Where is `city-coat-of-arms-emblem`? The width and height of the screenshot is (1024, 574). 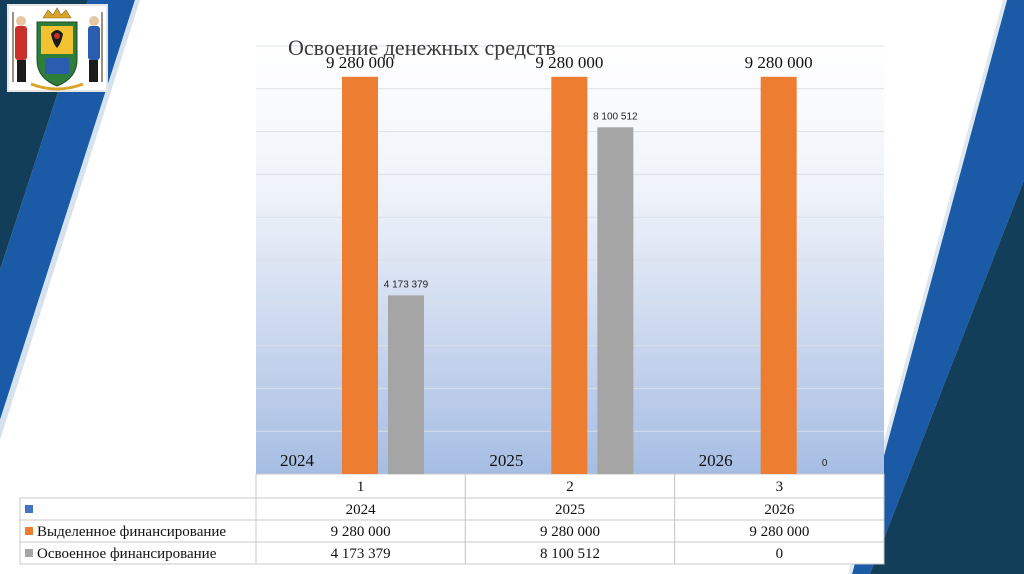
city-coat-of-arms-emblem is located at coordinates (57, 48).